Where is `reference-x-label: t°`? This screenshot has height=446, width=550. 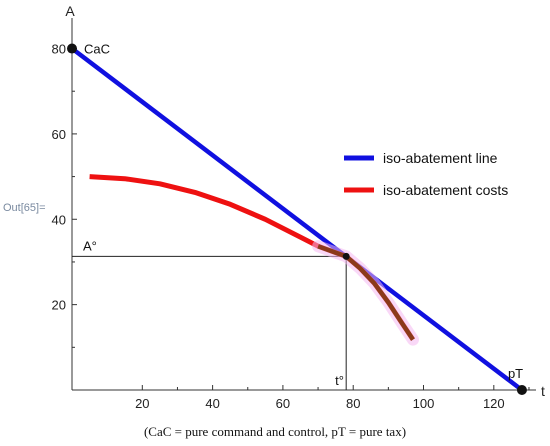
reference-x-label: t° is located at coordinates (339, 380).